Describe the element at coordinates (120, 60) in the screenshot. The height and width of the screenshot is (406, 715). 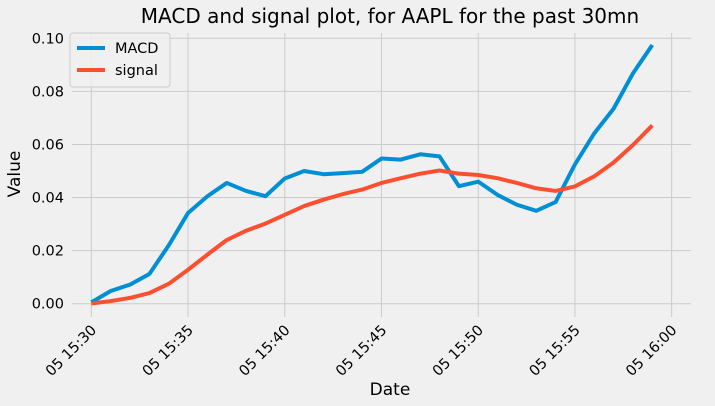
I see `legend: MACD signal` at that location.